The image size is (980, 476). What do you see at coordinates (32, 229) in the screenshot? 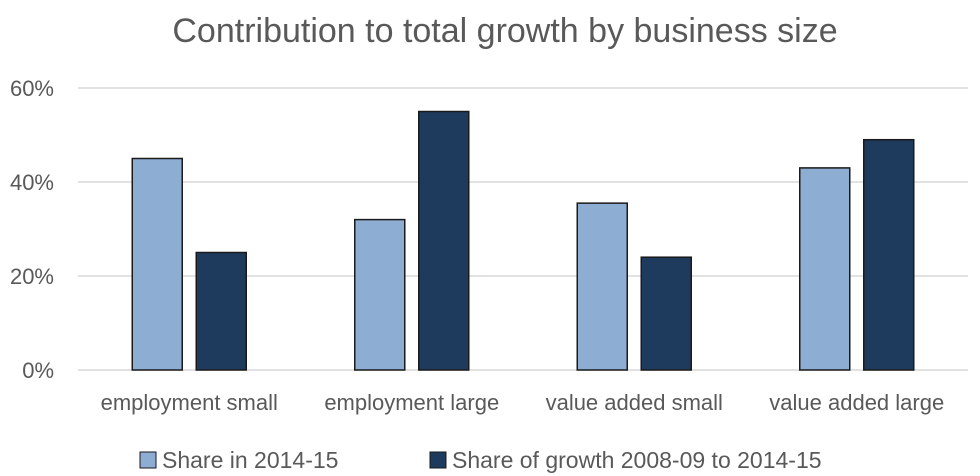
I see `y-axis-tick-labels: 0% 20% 40% 60%` at bounding box center [32, 229].